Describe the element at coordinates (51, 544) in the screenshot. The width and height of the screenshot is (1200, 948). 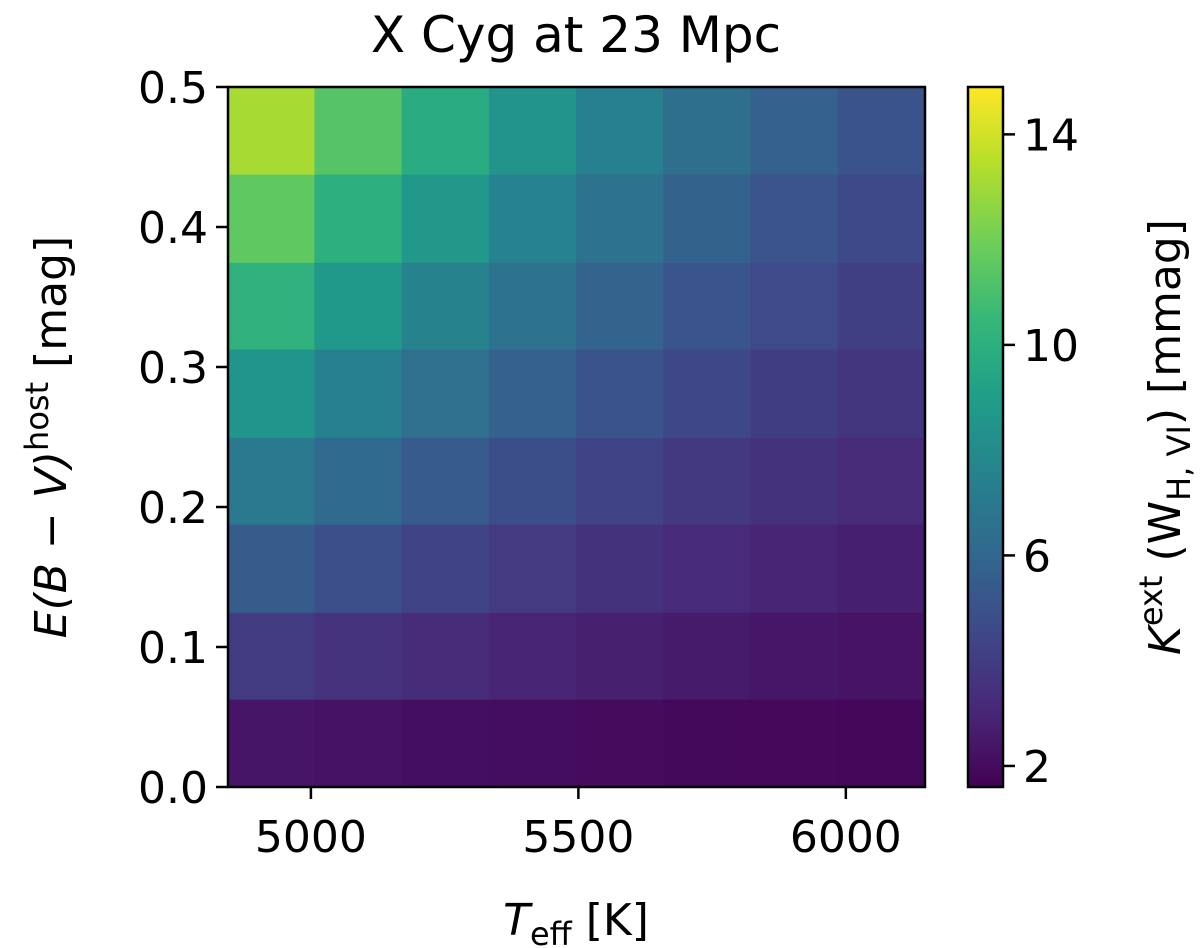
I see `y-label-part: E(B − V)` at that location.